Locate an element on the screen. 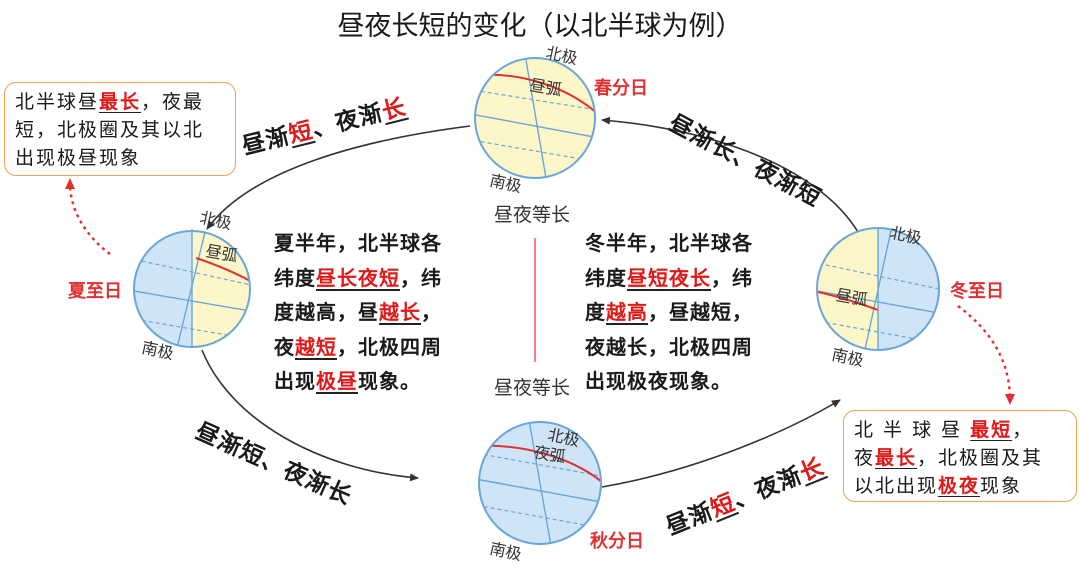 The image size is (1080, 568). winter-panel-line: 纬度昼短夜长，纬 is located at coordinates (669, 277).